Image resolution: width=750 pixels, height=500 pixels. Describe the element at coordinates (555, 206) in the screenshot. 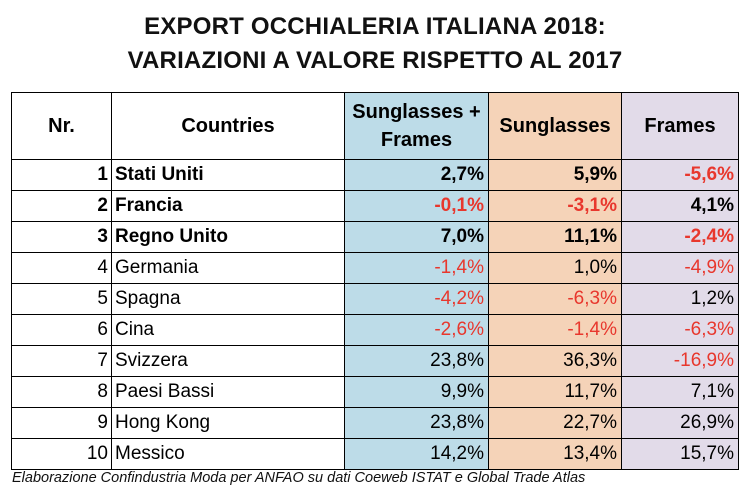

I see `cell-sunglasses: -3,1%` at that location.